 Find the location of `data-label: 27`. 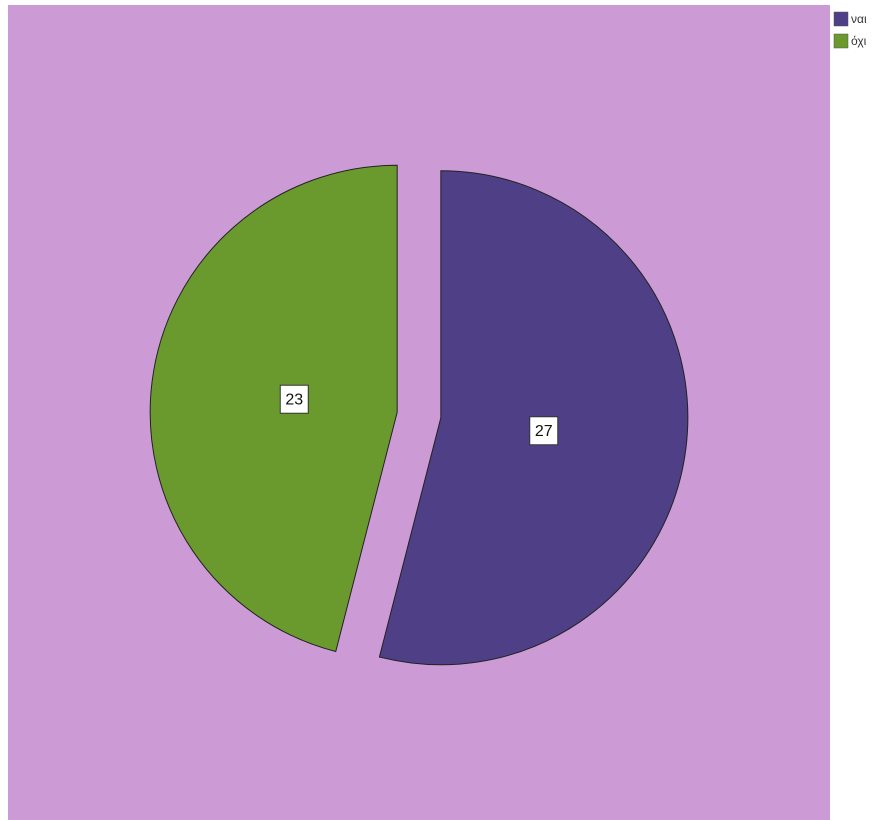

data-label: 27 is located at coordinates (544, 431).